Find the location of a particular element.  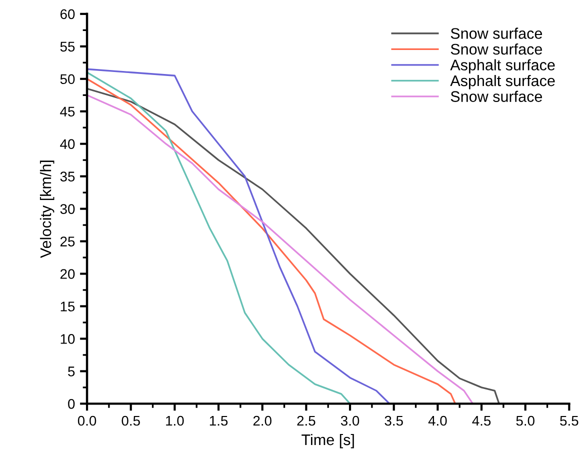

y-tick-label: 45 is located at coordinates (67, 111).